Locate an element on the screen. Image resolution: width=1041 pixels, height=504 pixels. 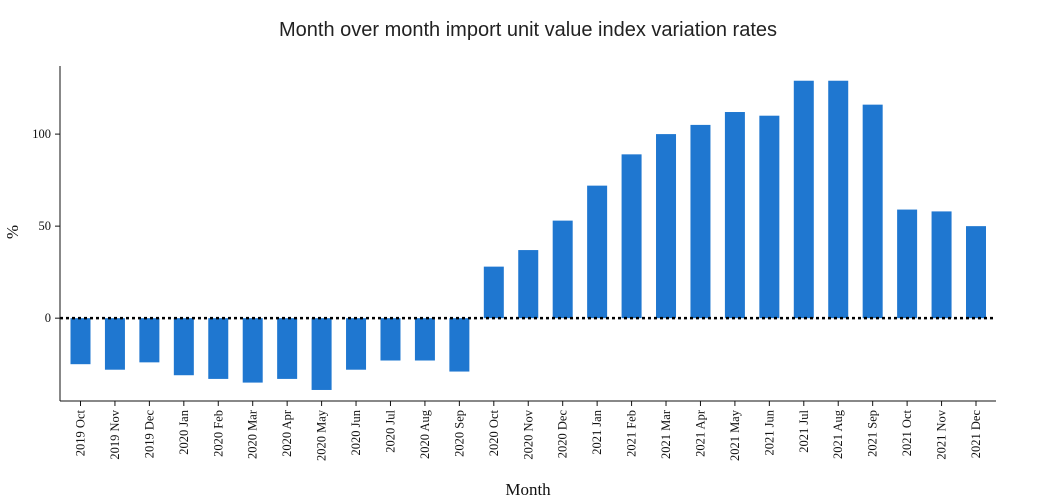
bar-2020-jul is located at coordinates (390, 339).